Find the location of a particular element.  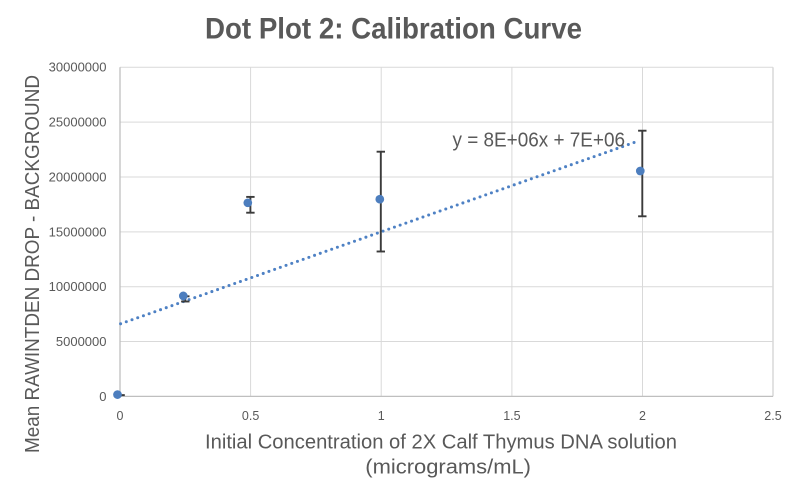

svg-text: 1.5 is located at coordinates (511, 416).